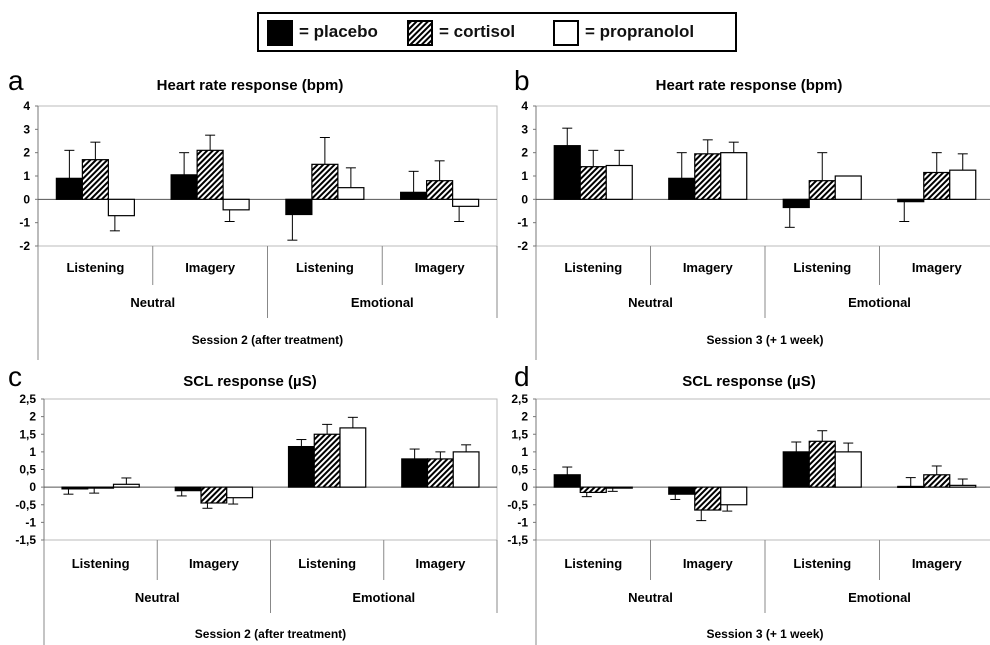 Image resolution: width=990 pixels, height=645 pixels. What do you see at coordinates (477, 31) in the screenshot?
I see `legend-label-cortisol: = cortisol` at bounding box center [477, 31].